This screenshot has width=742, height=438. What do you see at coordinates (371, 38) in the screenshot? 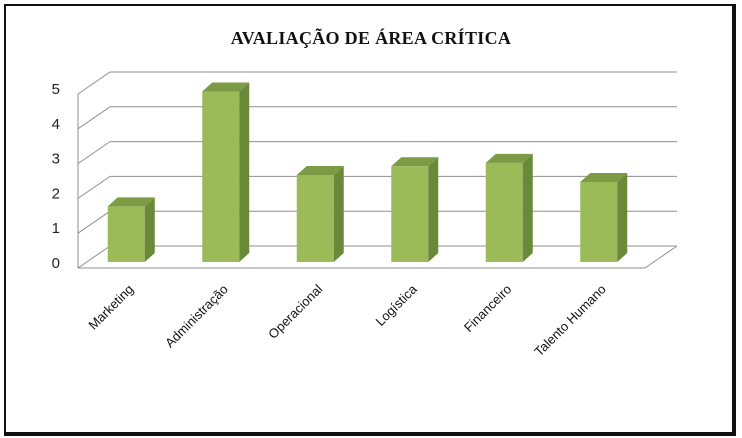
I see `chart-title: AVALIAÇÃO DE ÁREA CRÍTICA` at bounding box center [371, 38].